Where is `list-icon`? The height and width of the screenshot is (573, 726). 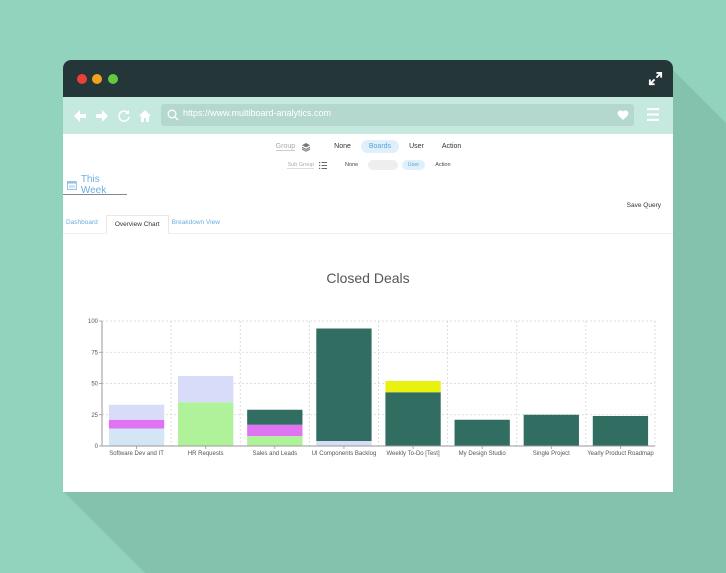 list-icon is located at coordinates (323, 165).